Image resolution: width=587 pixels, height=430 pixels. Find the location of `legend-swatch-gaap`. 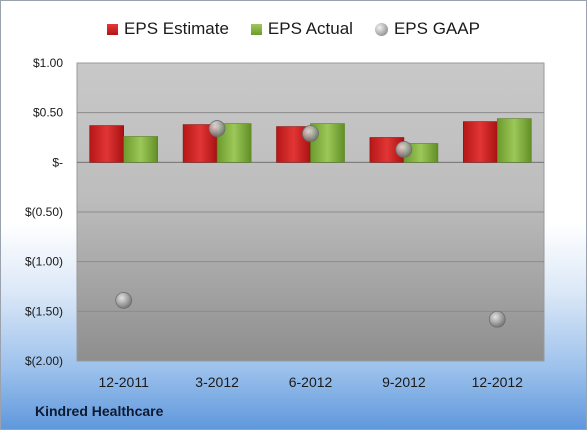

legend-swatch-gaap is located at coordinates (381, 29).